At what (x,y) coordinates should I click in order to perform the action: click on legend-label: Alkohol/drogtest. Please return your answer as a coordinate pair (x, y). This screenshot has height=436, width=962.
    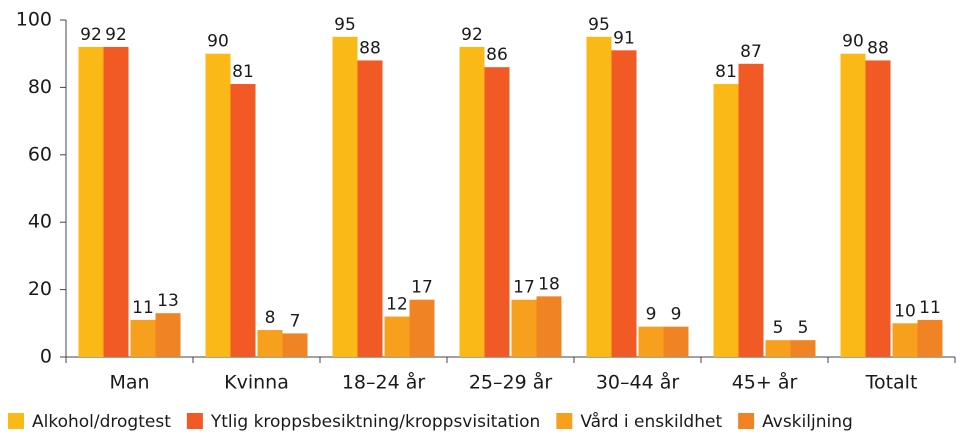
    Looking at the image, I should click on (101, 422).